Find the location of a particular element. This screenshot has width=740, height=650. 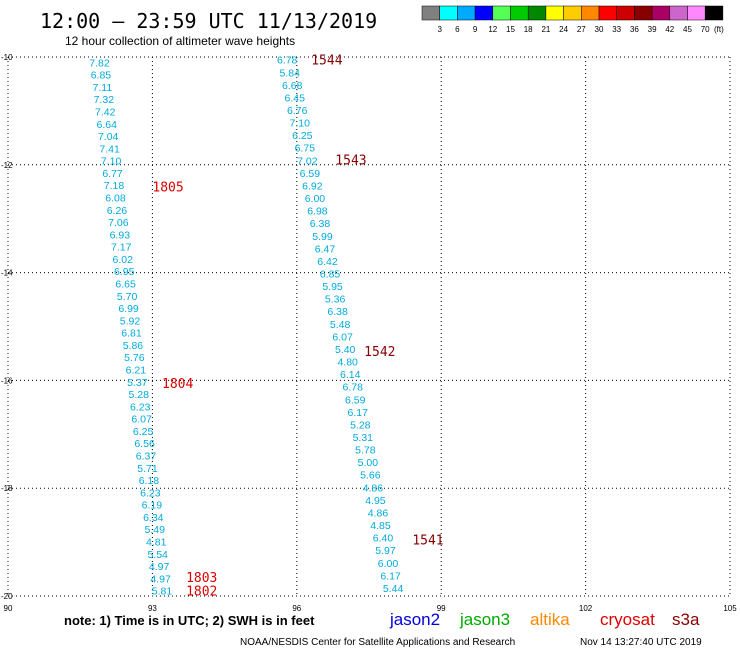

legend-scale-label: 3 is located at coordinates (439, 29).